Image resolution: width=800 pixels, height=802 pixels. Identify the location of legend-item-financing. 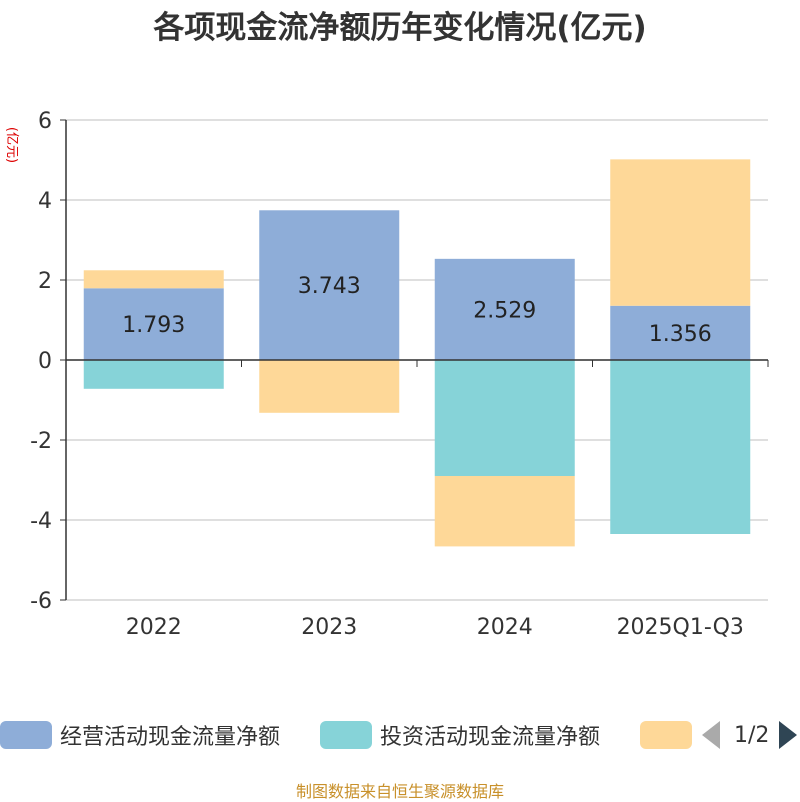
(666, 735).